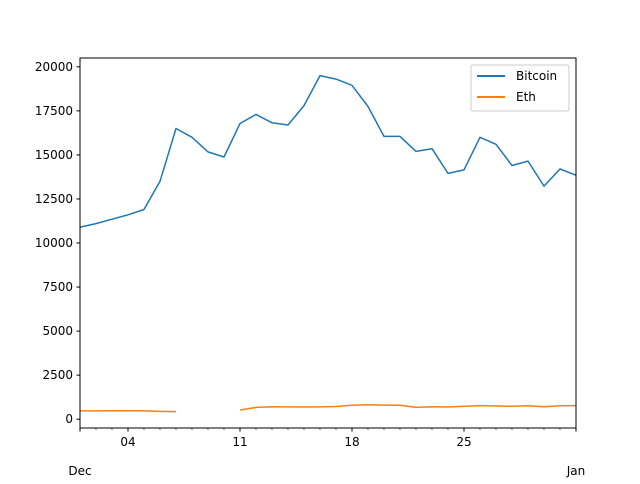 The width and height of the screenshot is (640, 484). I want to click on legend-label-eth: Eth, so click(526, 97).